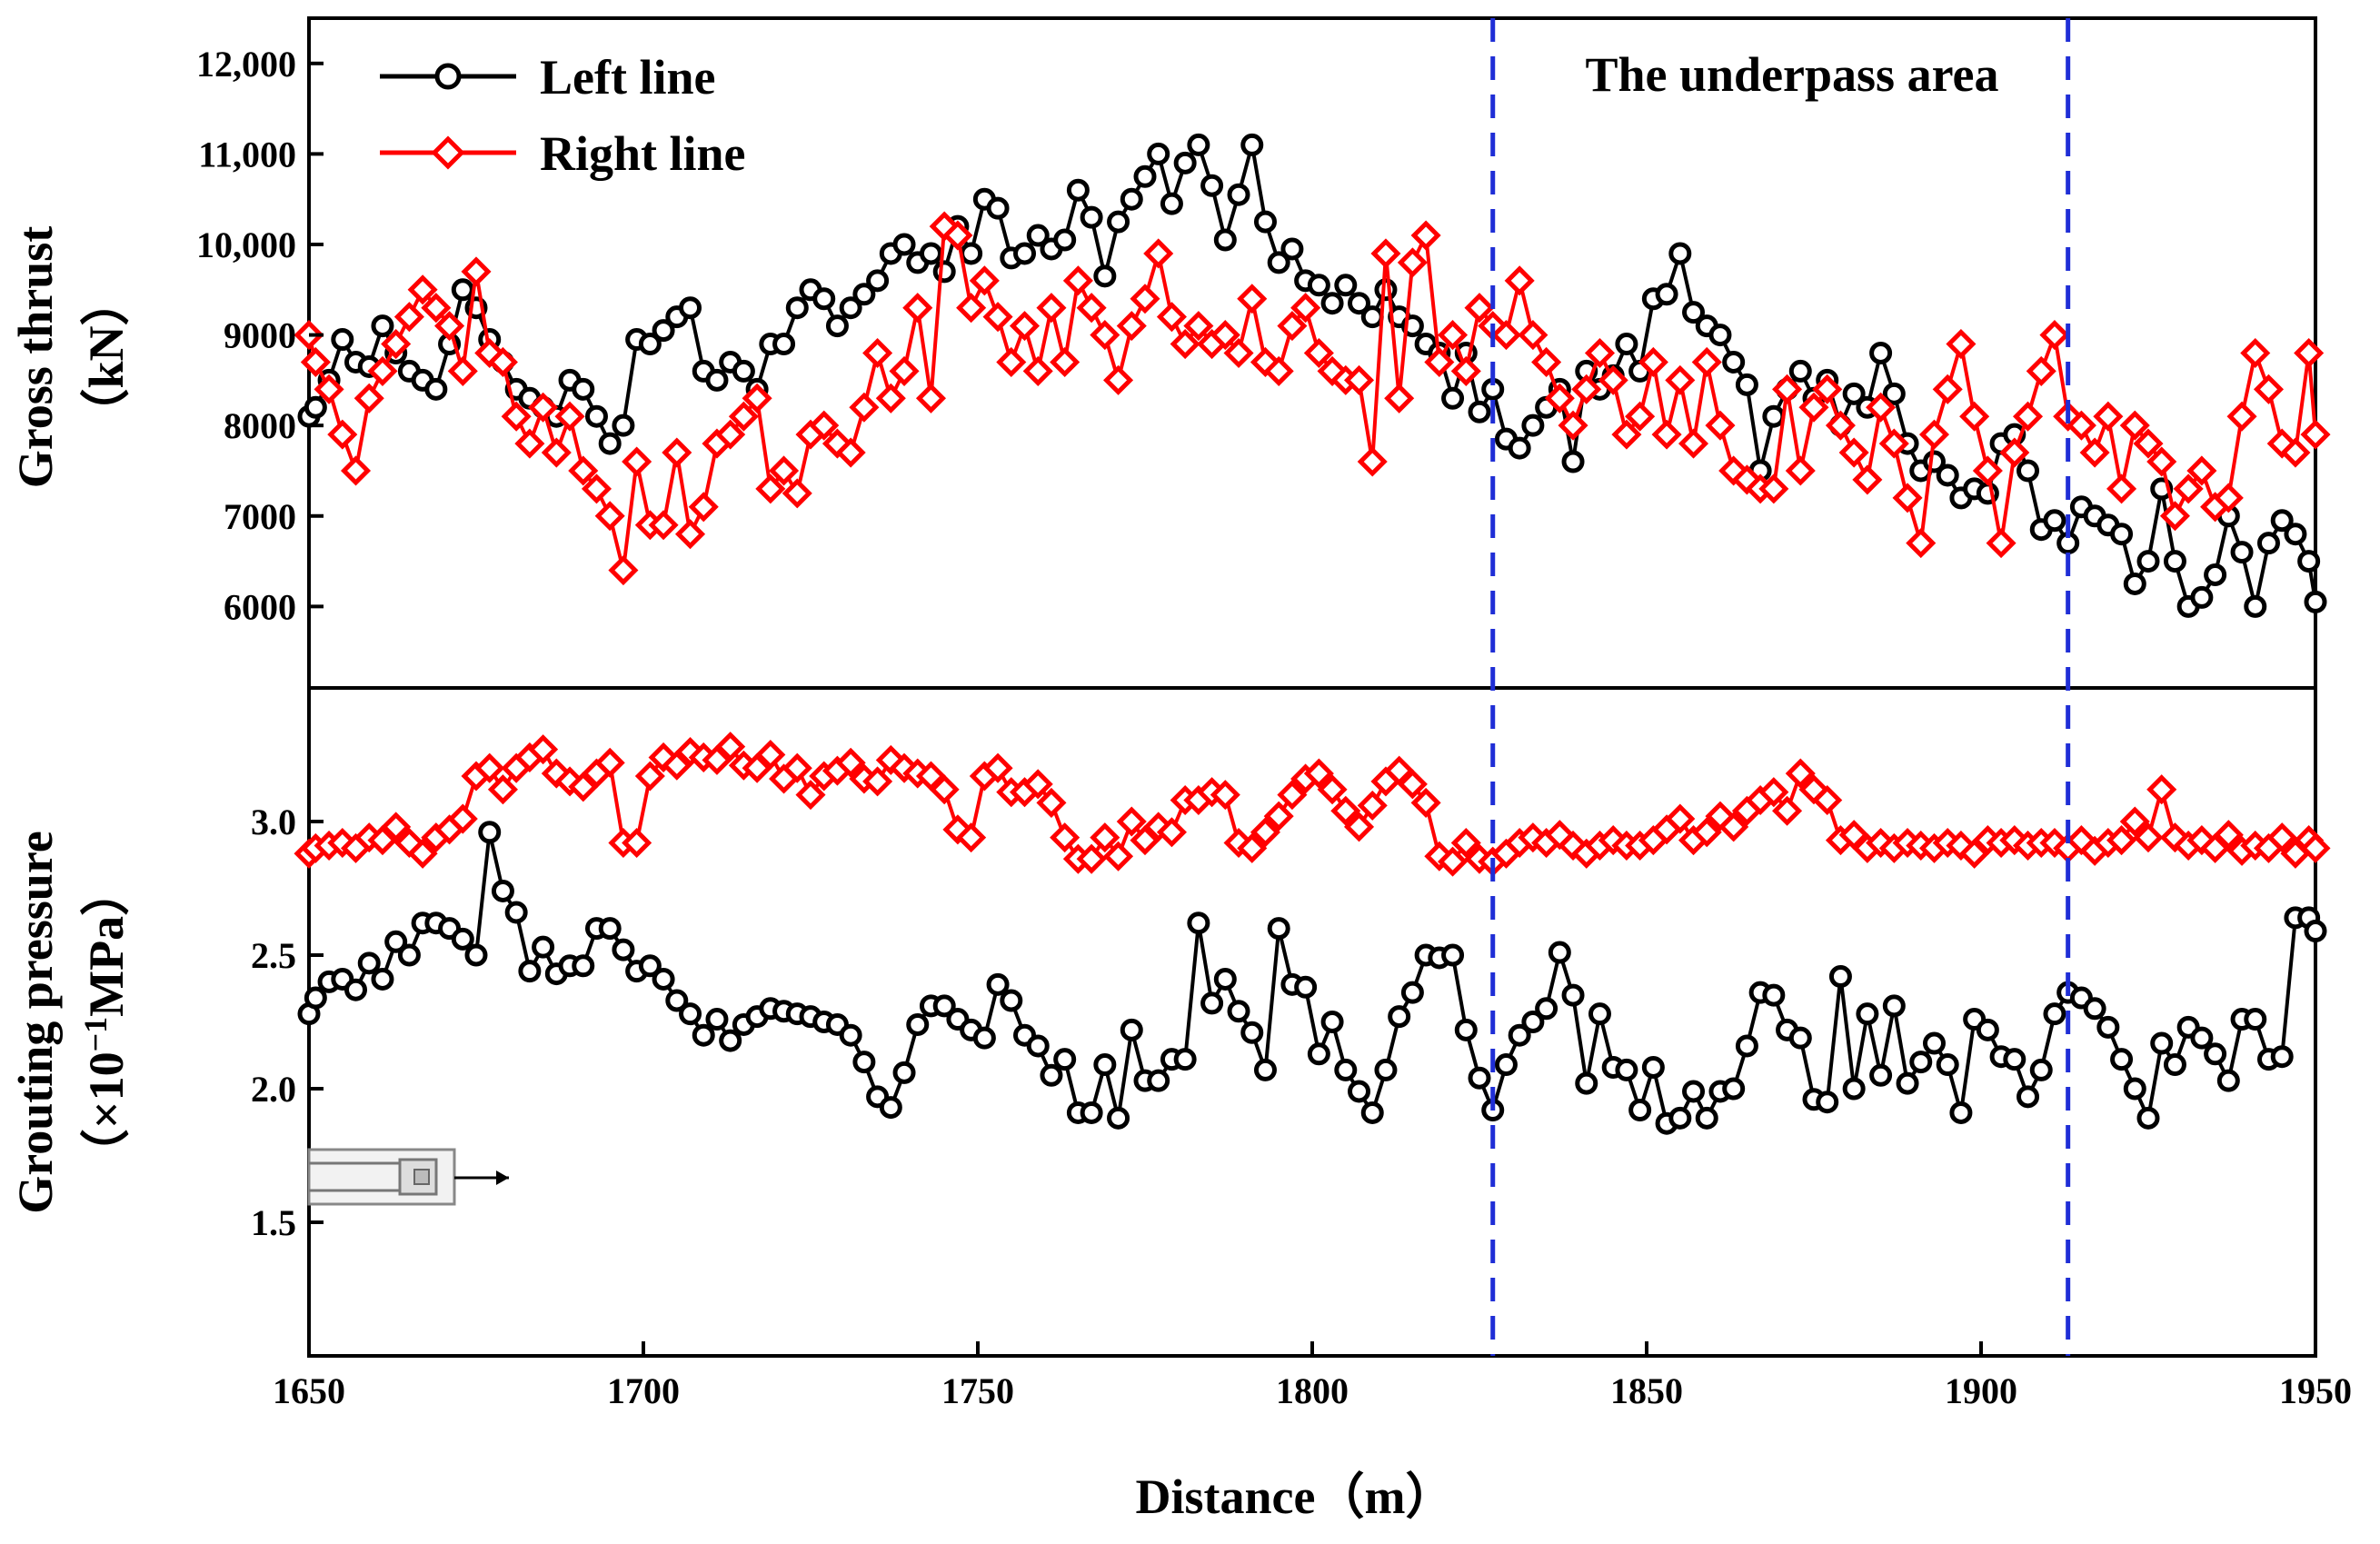 The height and width of the screenshot is (1544, 2380). Describe the element at coordinates (273, 1089) in the screenshot. I see `bottom-y-tick-label: 2.0` at that location.